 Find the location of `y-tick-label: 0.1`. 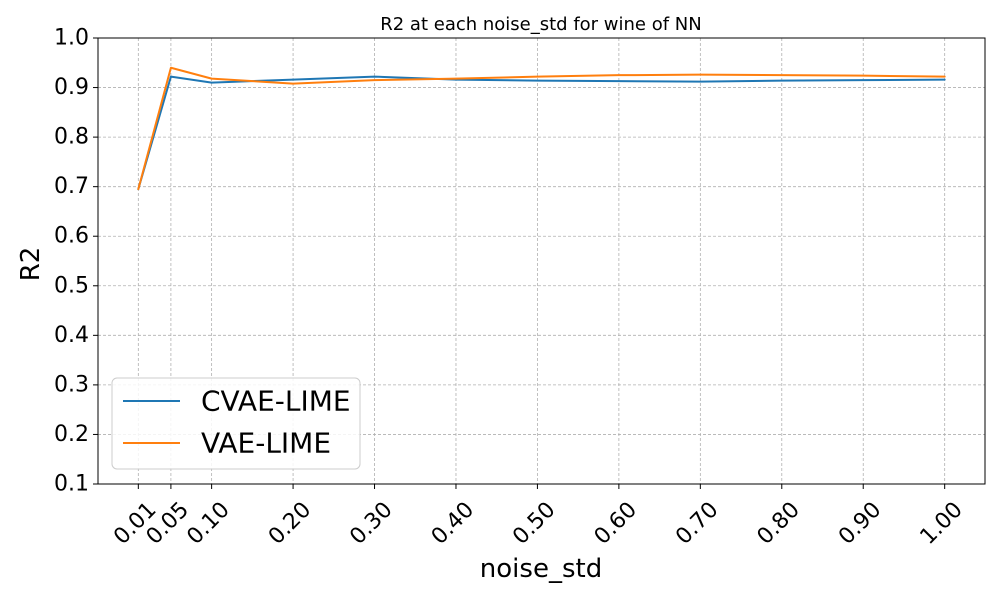

y-tick-label: 0.1 is located at coordinates (71, 484).